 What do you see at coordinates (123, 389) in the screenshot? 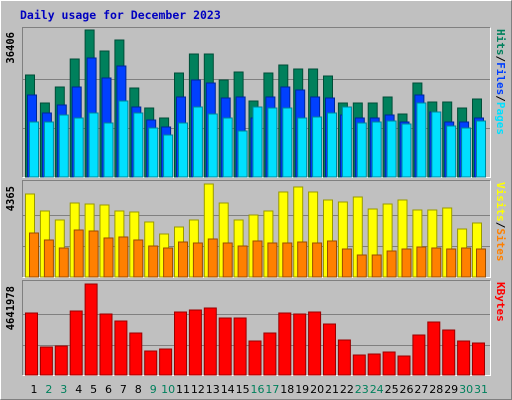
I see `x-tick-label: 7` at bounding box center [123, 389].